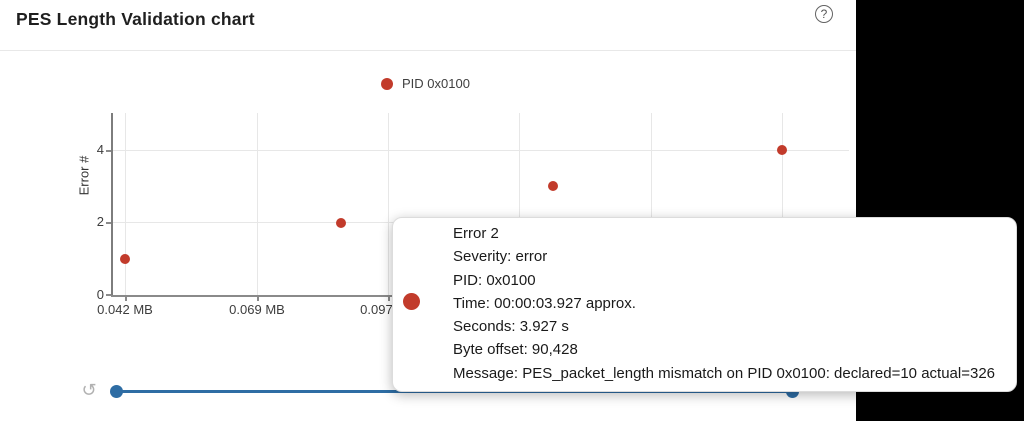 The width and height of the screenshot is (1024, 421). What do you see at coordinates (436, 83) in the screenshot?
I see `legend-label: PID 0x0100` at bounding box center [436, 83].